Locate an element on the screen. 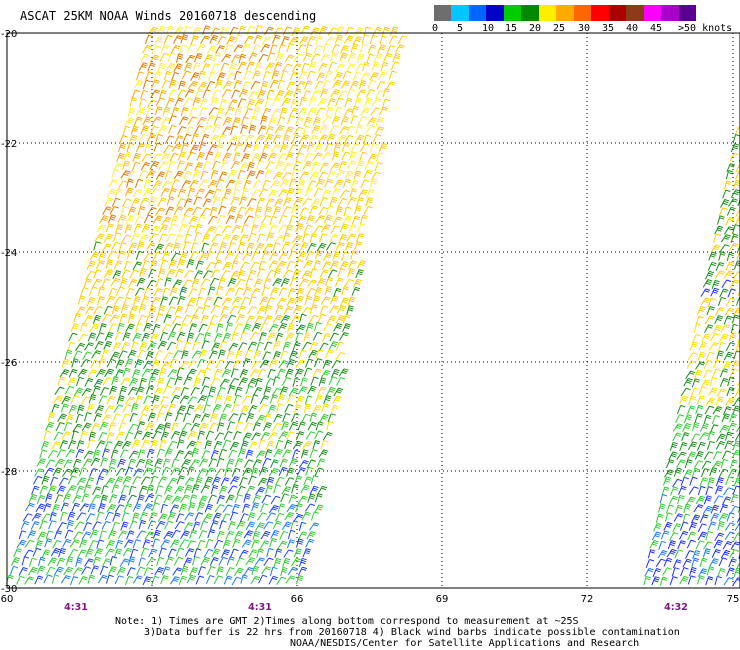 This screenshot has height=650, width=740. time-label: 4:32 is located at coordinates (676, 607).